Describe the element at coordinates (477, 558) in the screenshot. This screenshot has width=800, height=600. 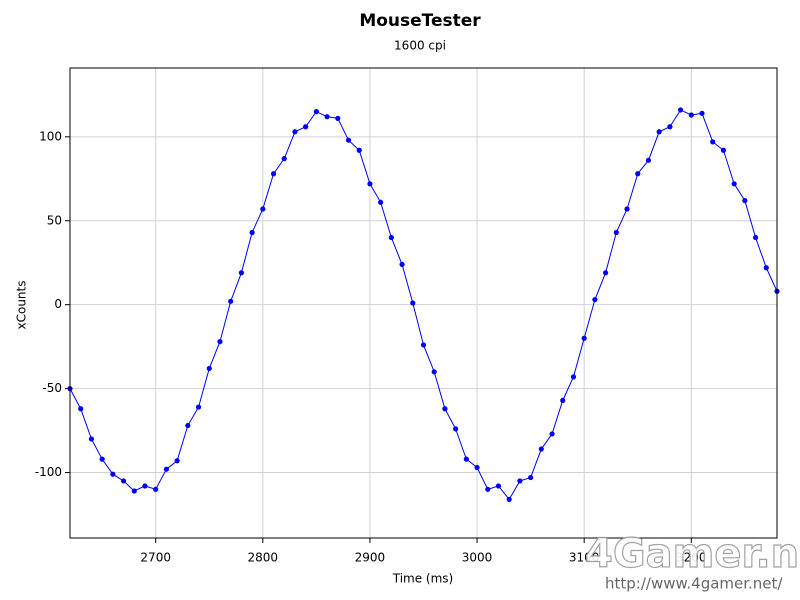
I see `x-tick-label: 3000` at that location.